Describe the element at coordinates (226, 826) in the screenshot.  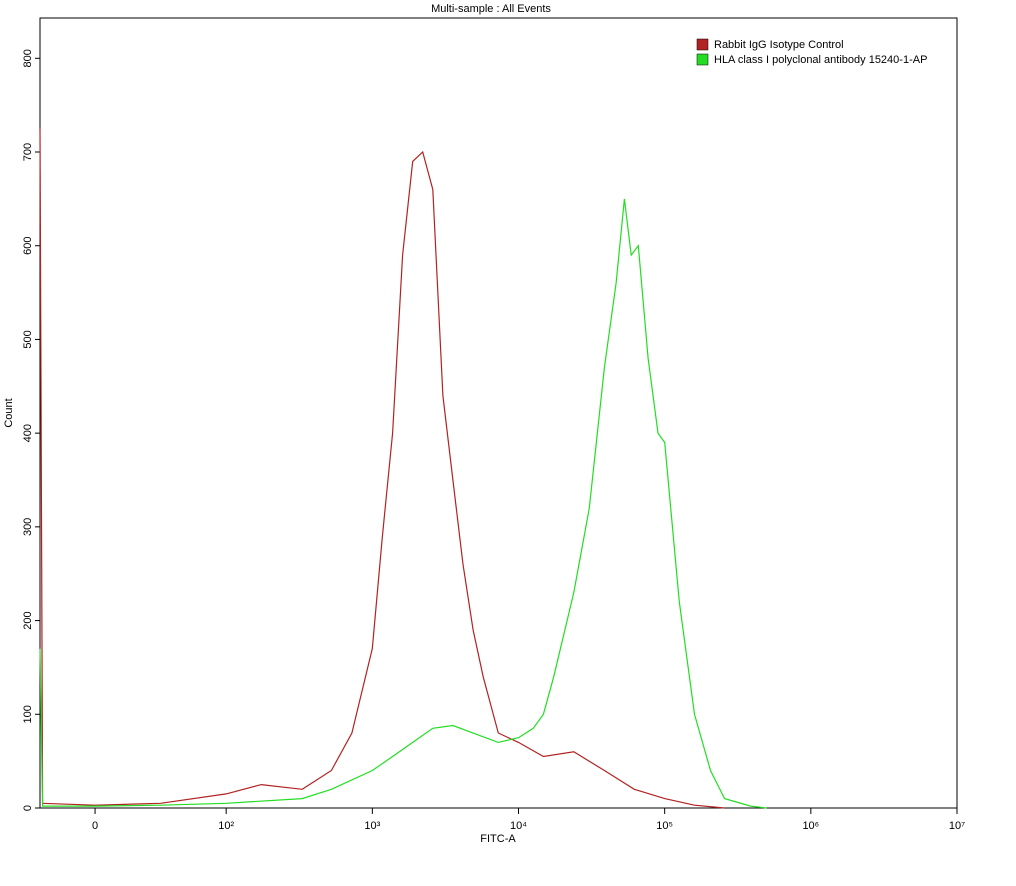
I see `x-tick-label: 10²` at that location.